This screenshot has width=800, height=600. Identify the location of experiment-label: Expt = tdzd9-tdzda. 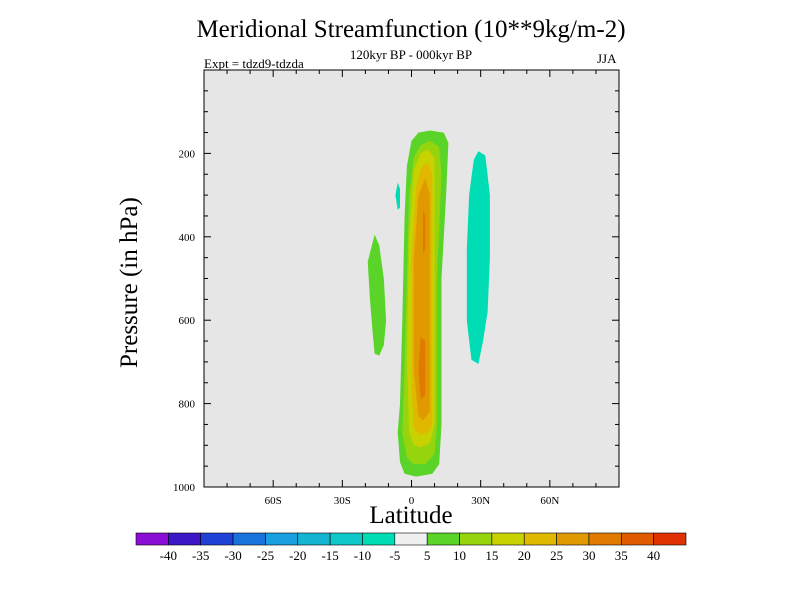
(254, 63).